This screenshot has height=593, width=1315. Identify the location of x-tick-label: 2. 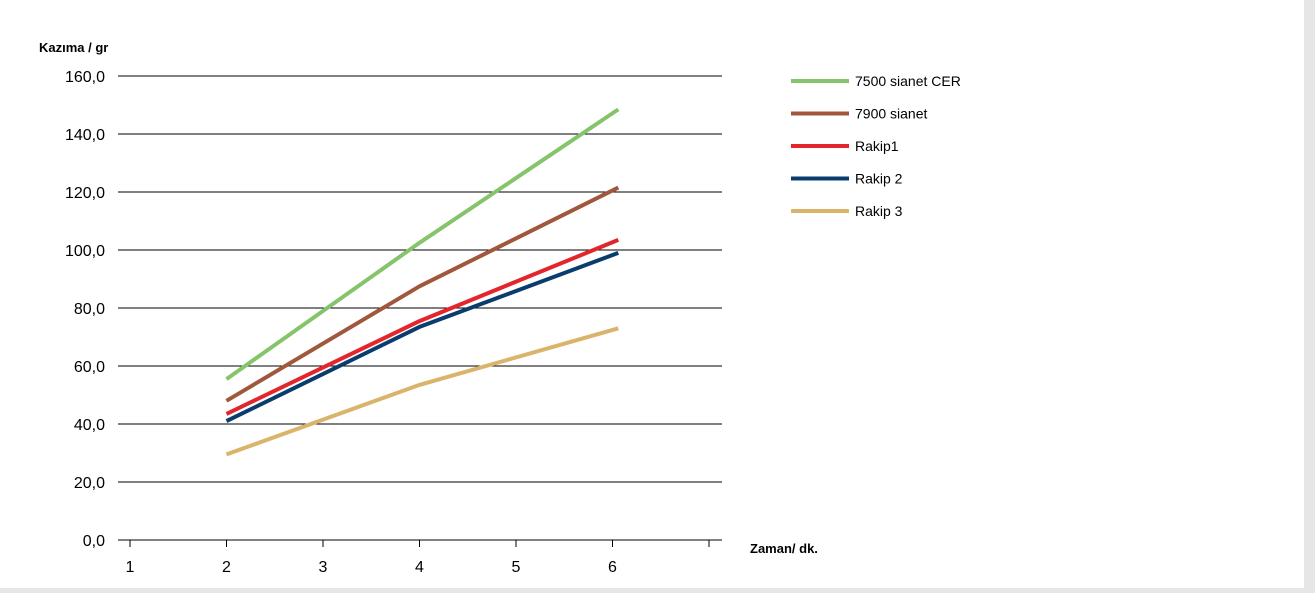
(226, 567).